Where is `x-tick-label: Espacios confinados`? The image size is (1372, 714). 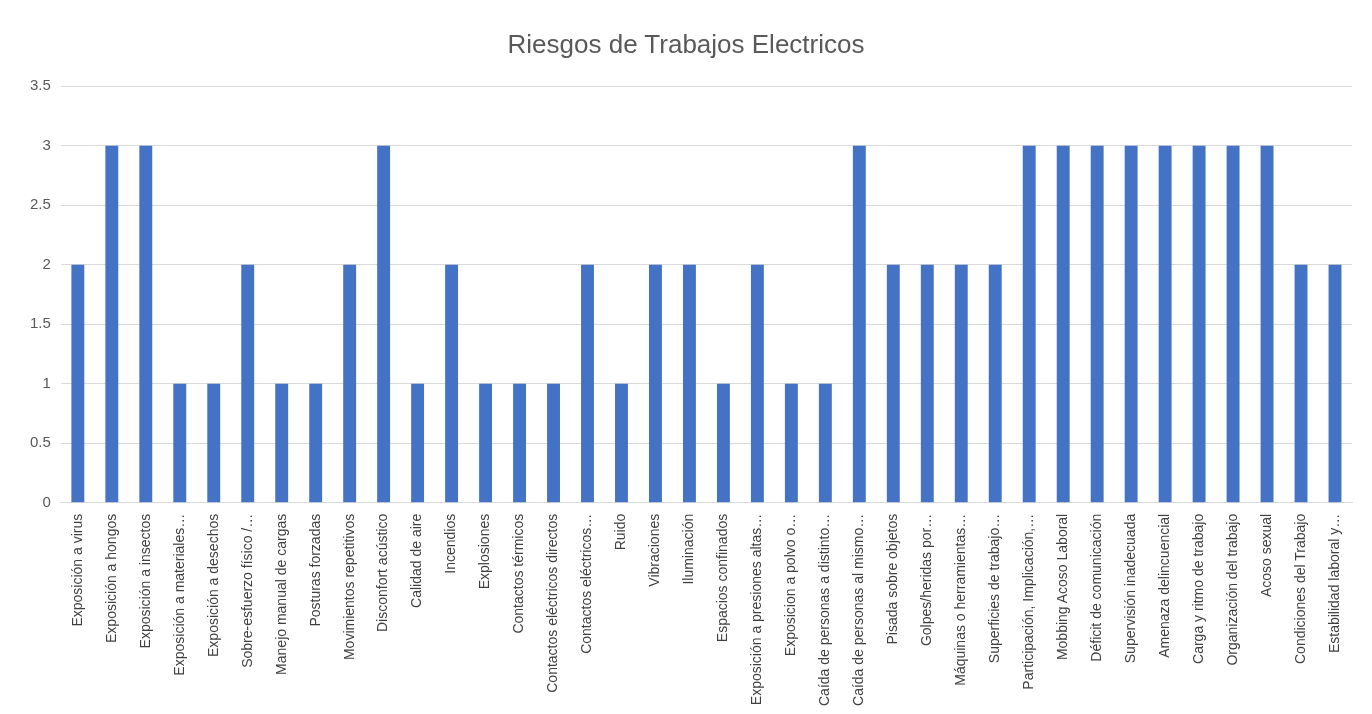 x-tick-label: Espacios confinados is located at coordinates (722, 578).